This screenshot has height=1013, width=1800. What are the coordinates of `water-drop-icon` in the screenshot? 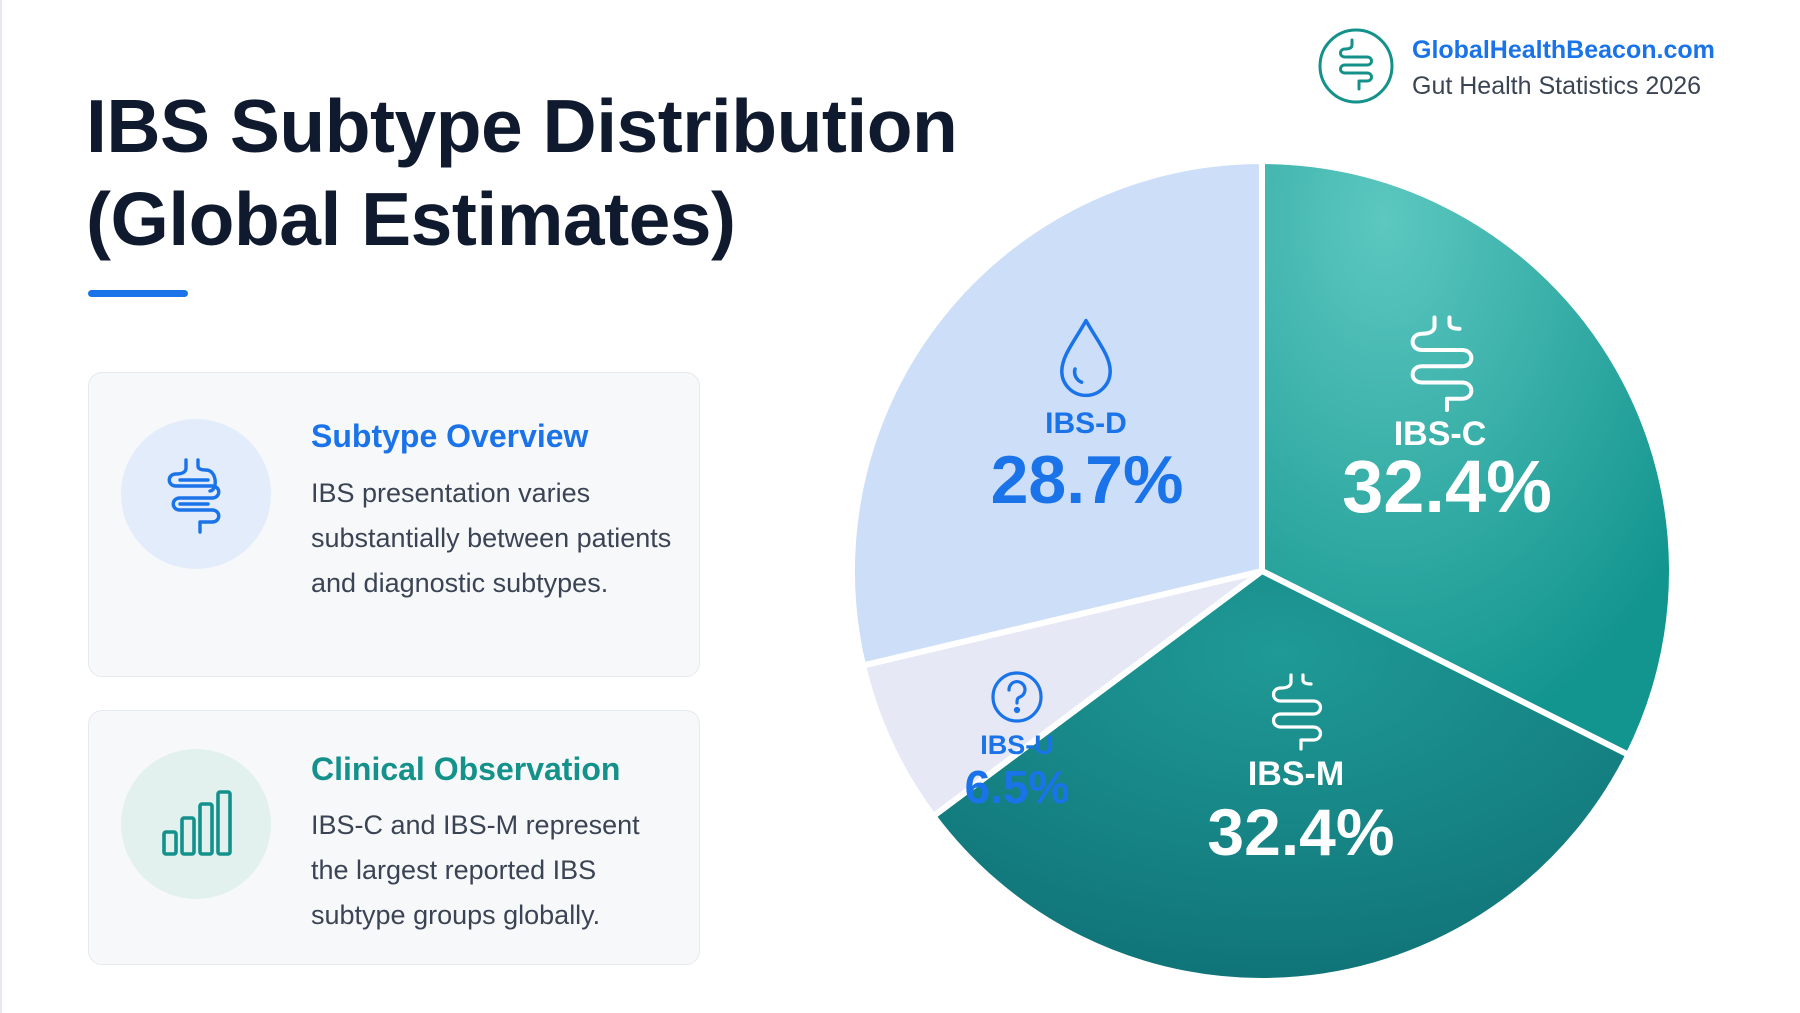 It's located at (1086, 358).